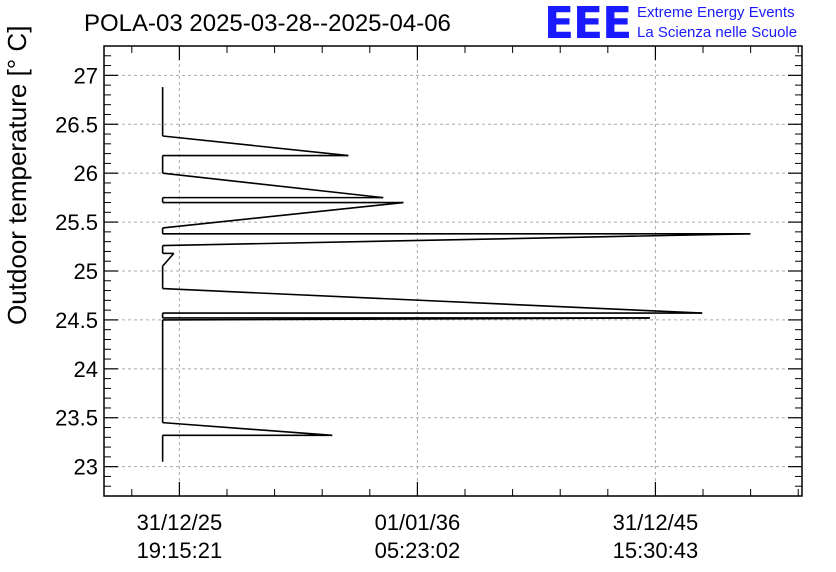 The image size is (836, 572). Describe the element at coordinates (418, 550) in the screenshot. I see `x-tick-label-time: 05:23:02` at that location.